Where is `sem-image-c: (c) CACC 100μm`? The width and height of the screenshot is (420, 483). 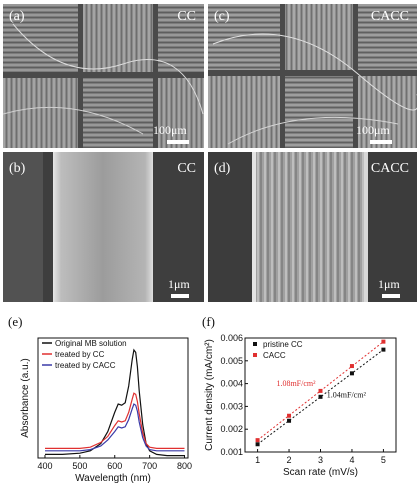
sem-image-c: (c) CACC 100μm is located at coordinates (312, 76).